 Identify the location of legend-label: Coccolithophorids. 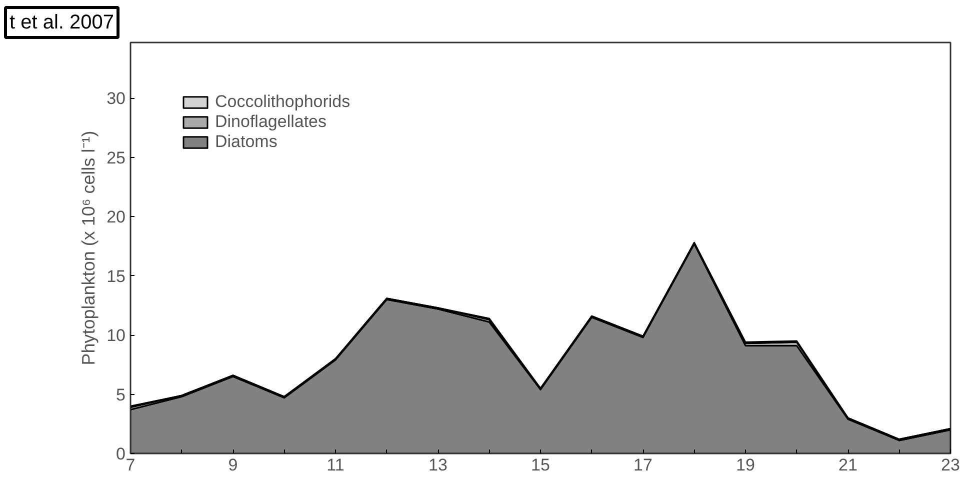
(282, 102).